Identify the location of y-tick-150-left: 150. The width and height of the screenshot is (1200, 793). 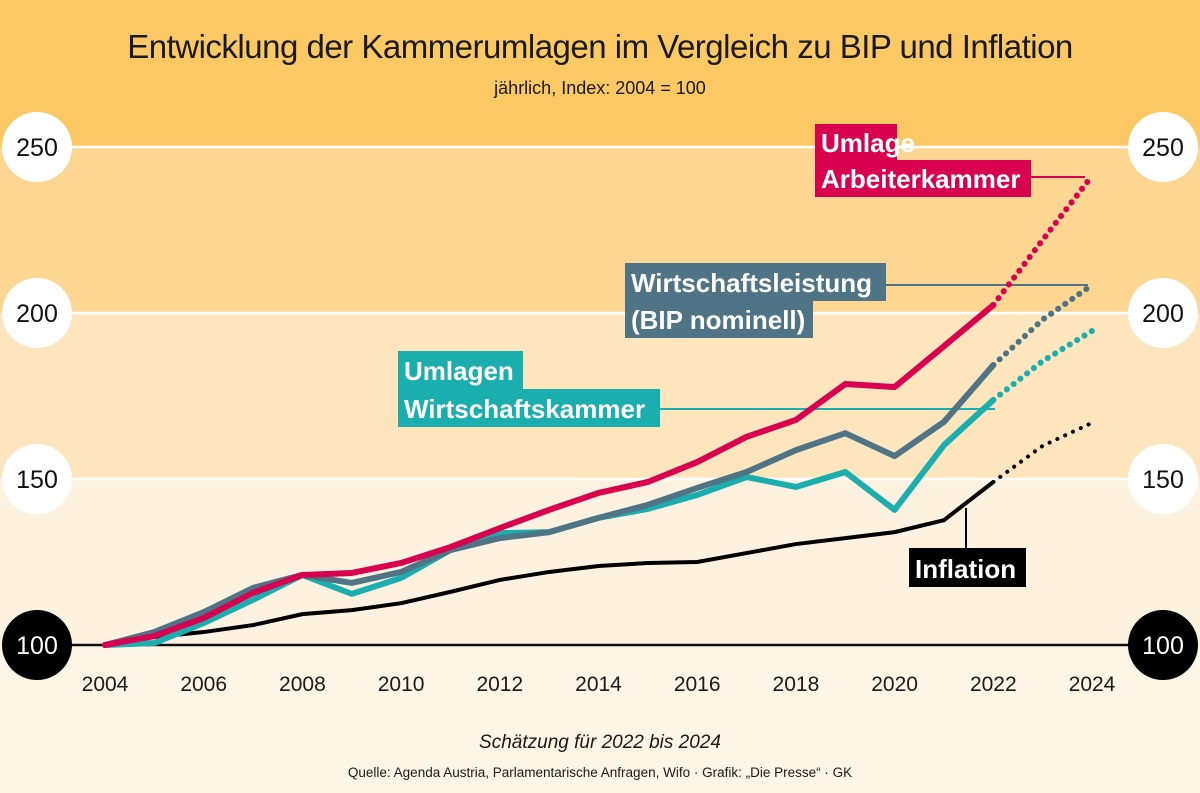
(37, 479).